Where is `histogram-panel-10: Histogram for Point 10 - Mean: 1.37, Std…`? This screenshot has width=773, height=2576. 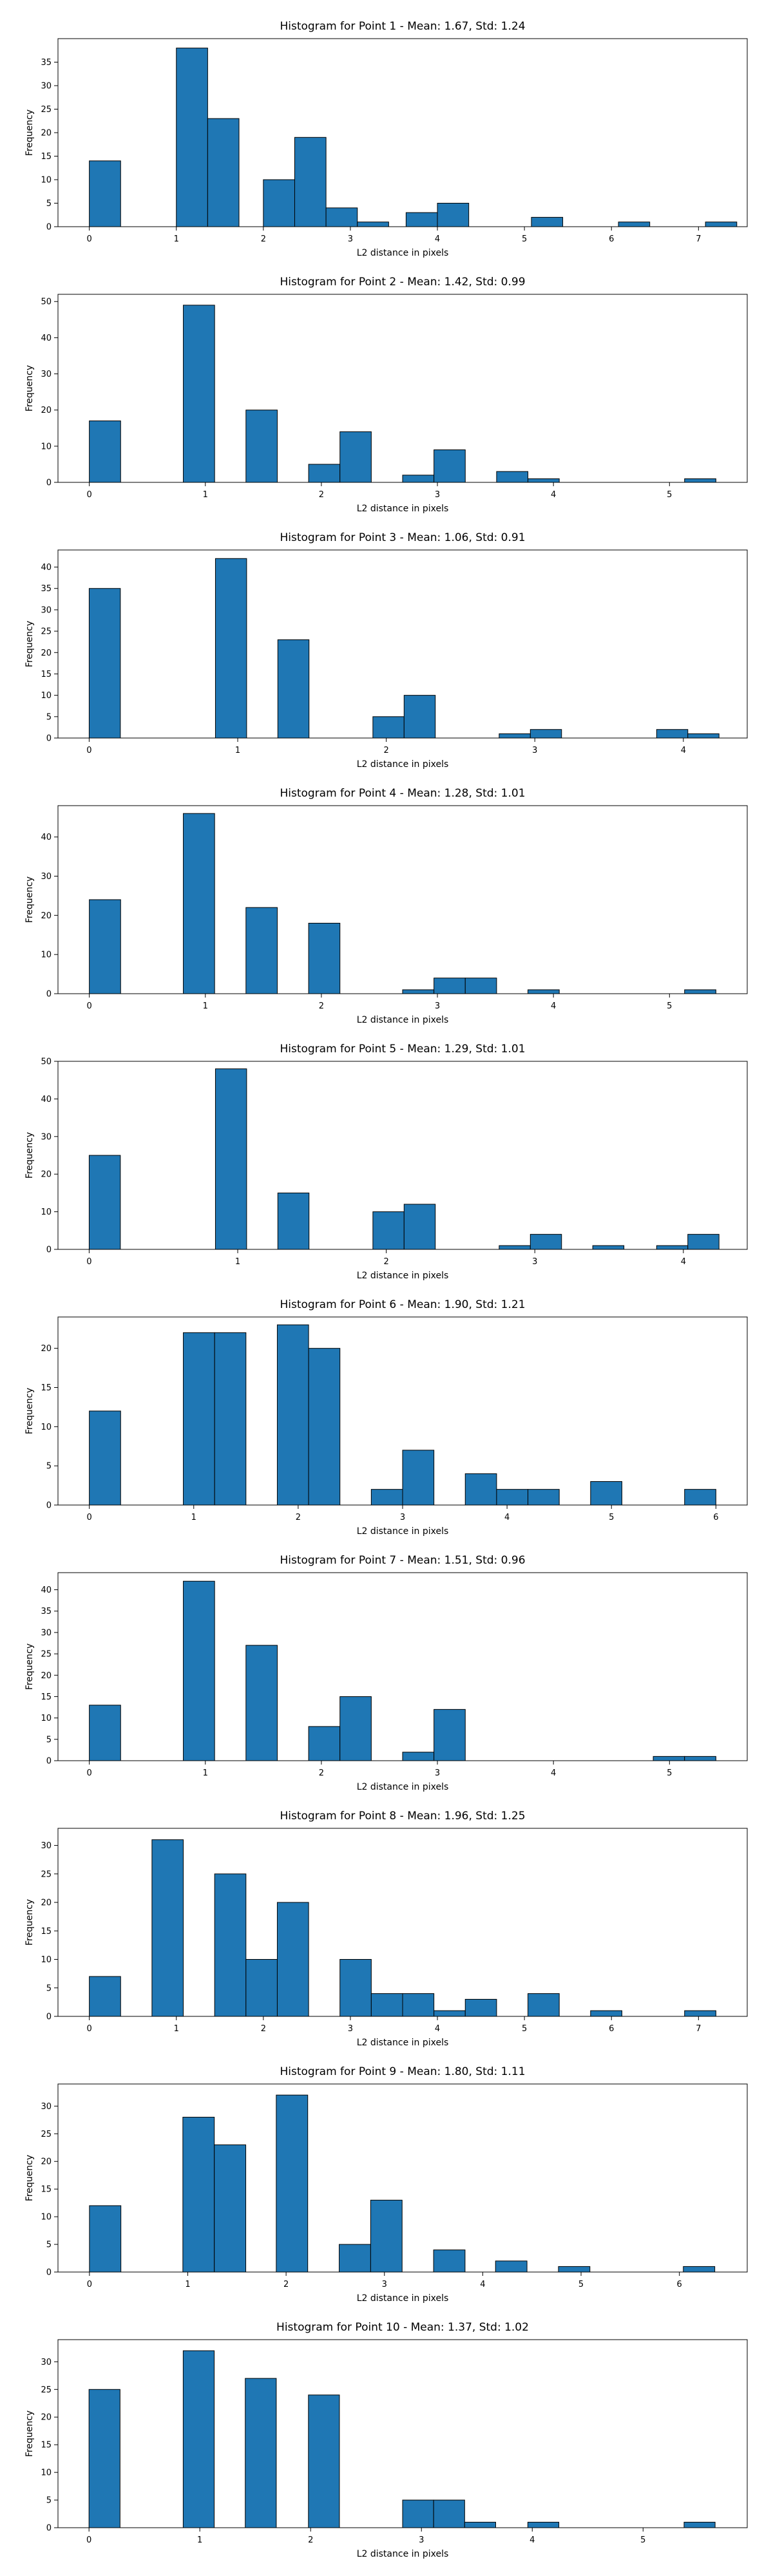
histogram-panel-10: Histogram for Point 10 - Mean: 1.37, Std… is located at coordinates (386, 2440).